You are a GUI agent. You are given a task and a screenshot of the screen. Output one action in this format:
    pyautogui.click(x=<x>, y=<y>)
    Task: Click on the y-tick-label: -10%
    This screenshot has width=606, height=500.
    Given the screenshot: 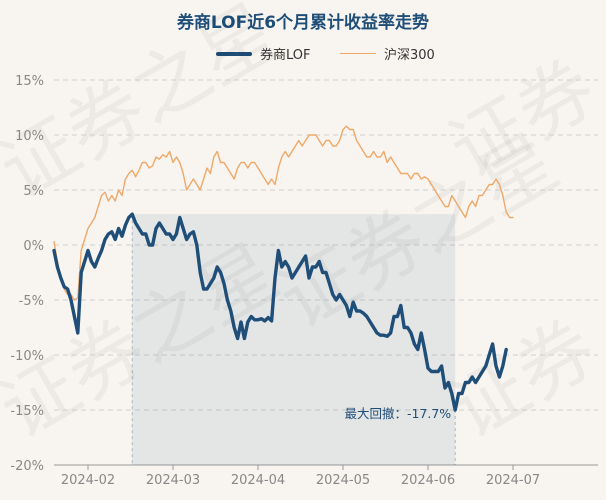 What is the action you would take?
    pyautogui.click(x=27, y=356)
    